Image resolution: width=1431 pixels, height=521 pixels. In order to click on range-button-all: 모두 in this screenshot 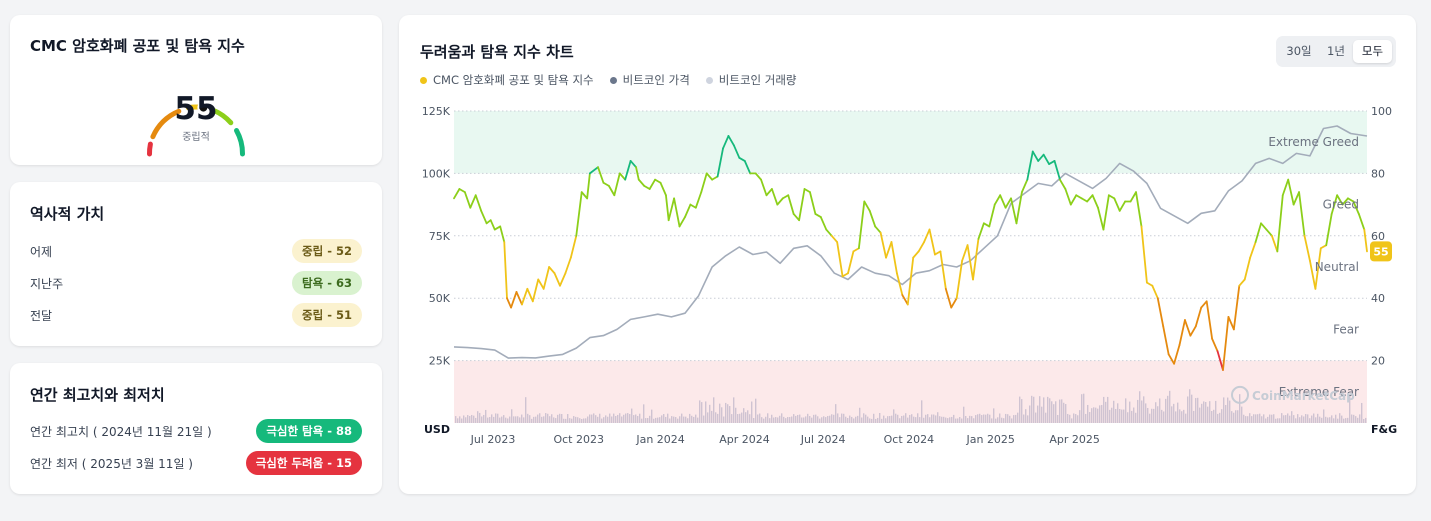, I will do `click(1372, 51)`.